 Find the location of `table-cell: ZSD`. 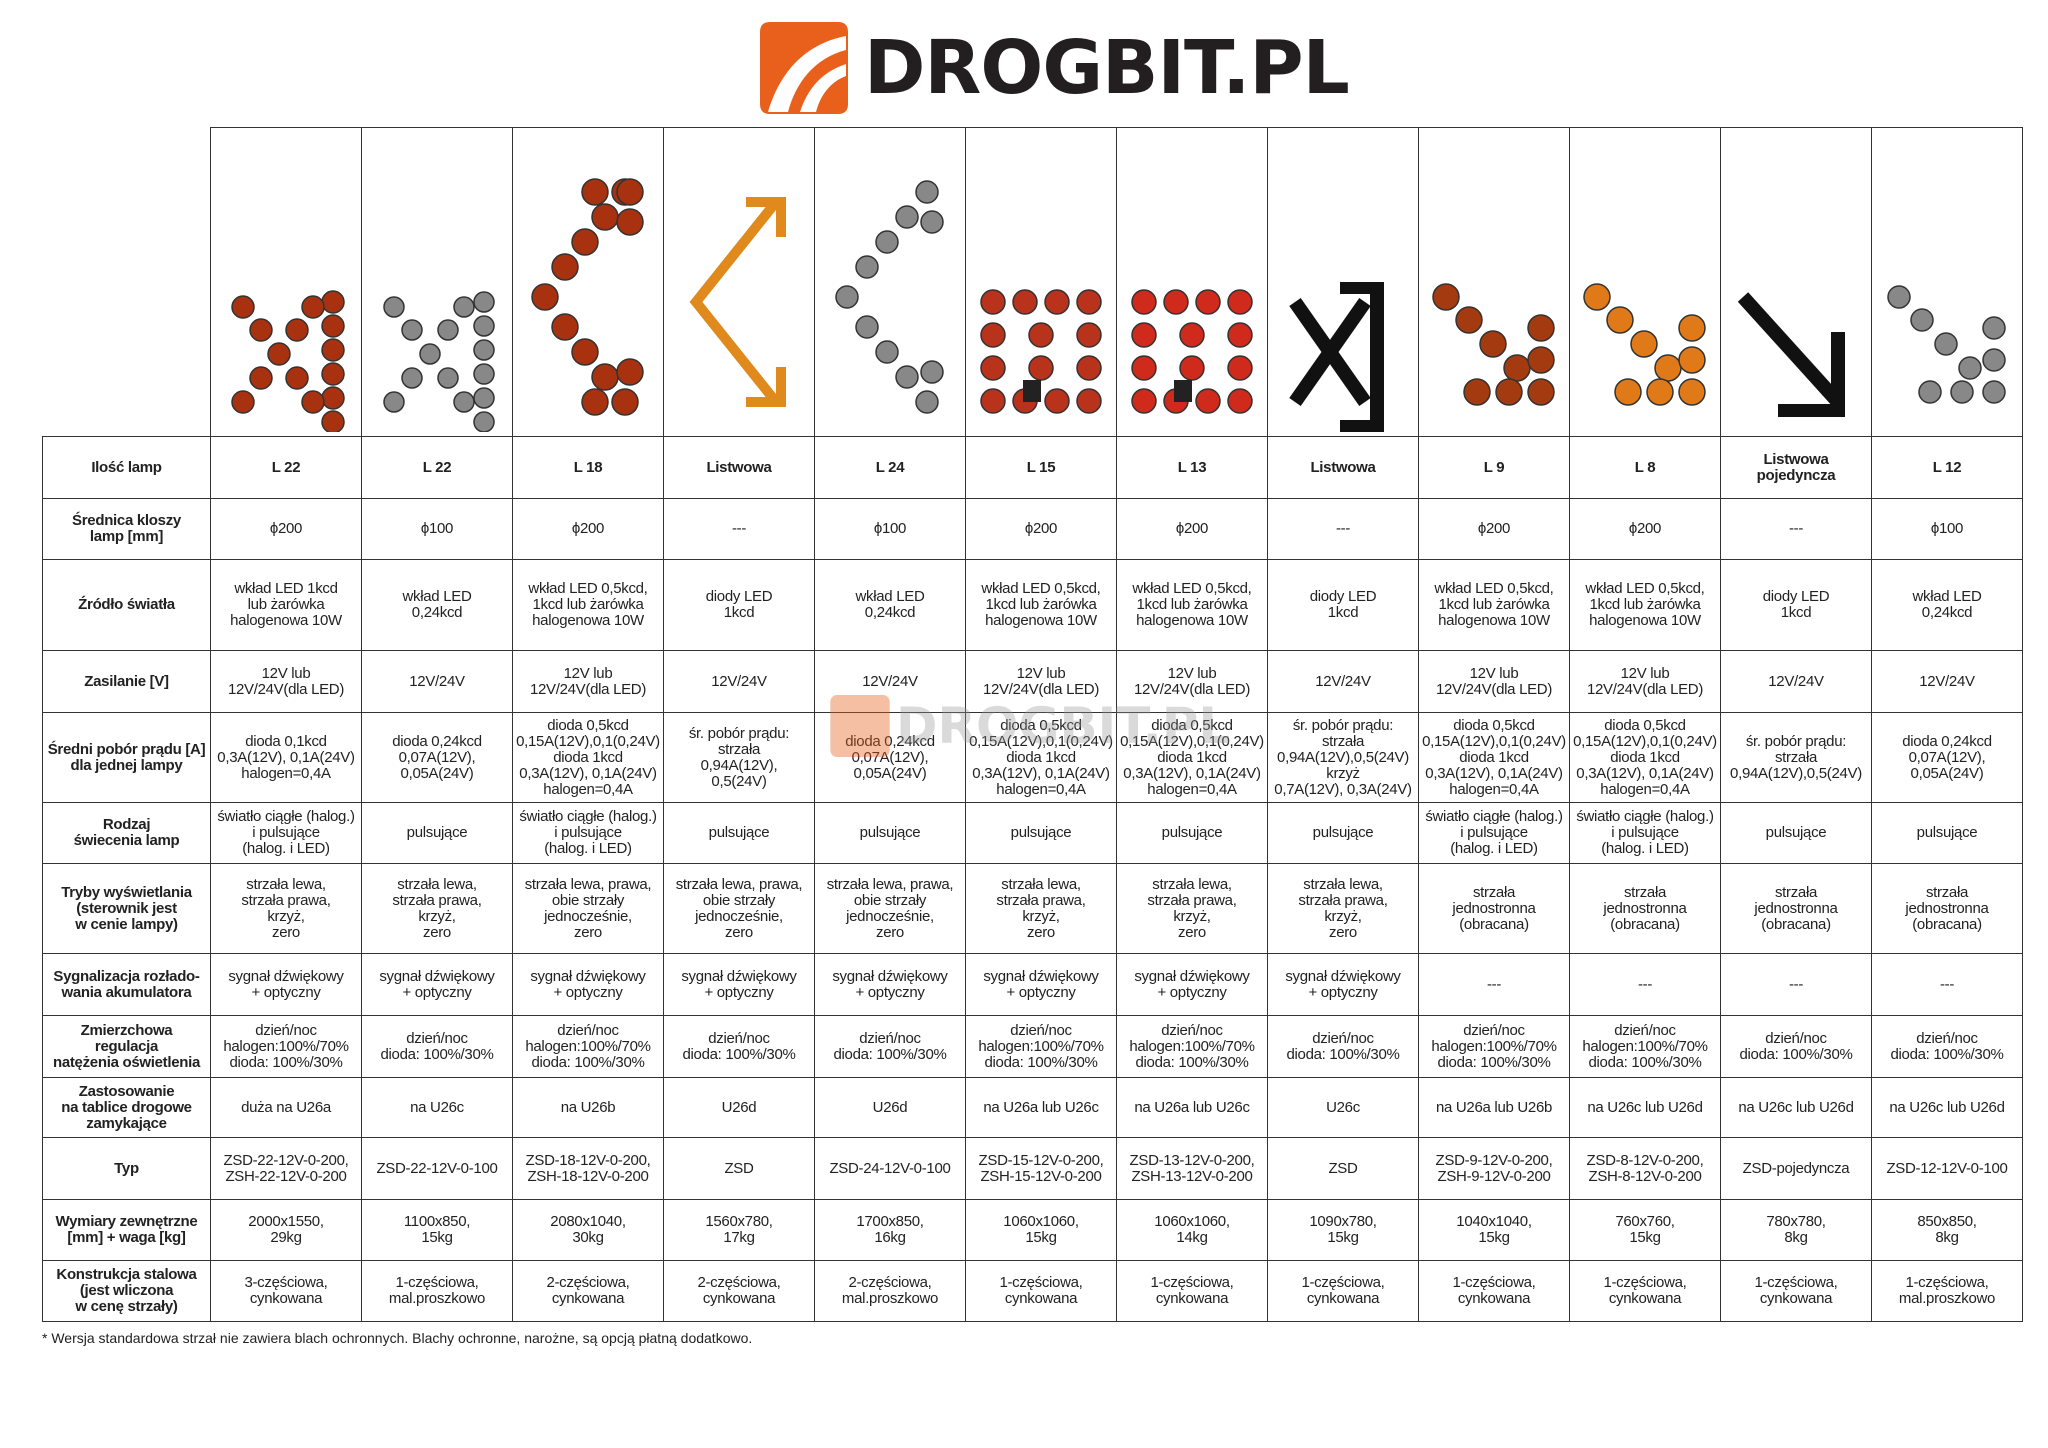

table-cell: ZSD is located at coordinates (1343, 1168).